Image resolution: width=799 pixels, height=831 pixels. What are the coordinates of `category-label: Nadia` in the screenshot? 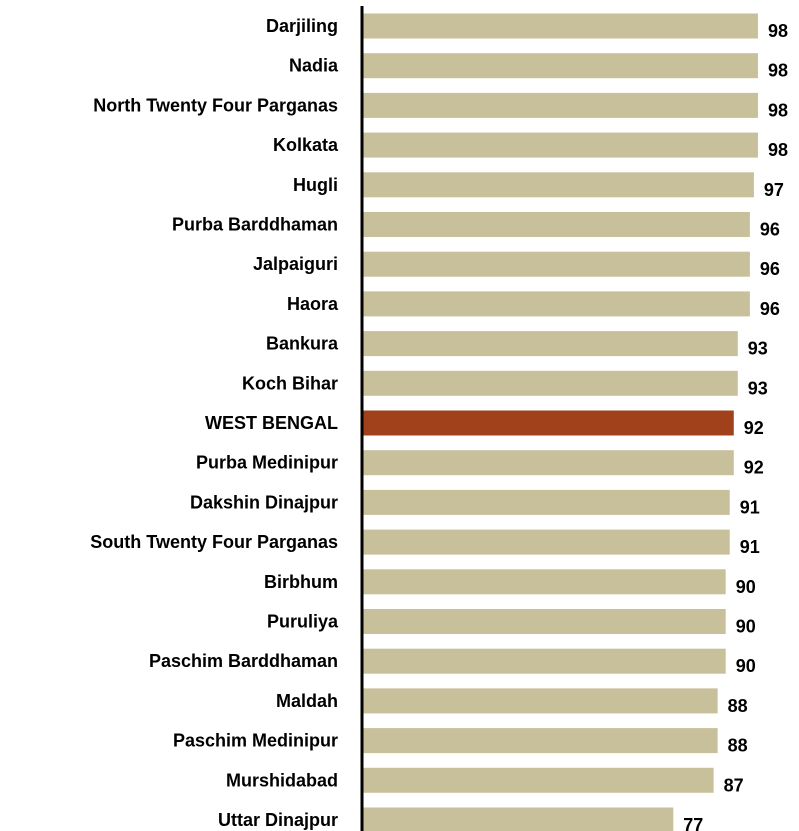 It's located at (314, 66).